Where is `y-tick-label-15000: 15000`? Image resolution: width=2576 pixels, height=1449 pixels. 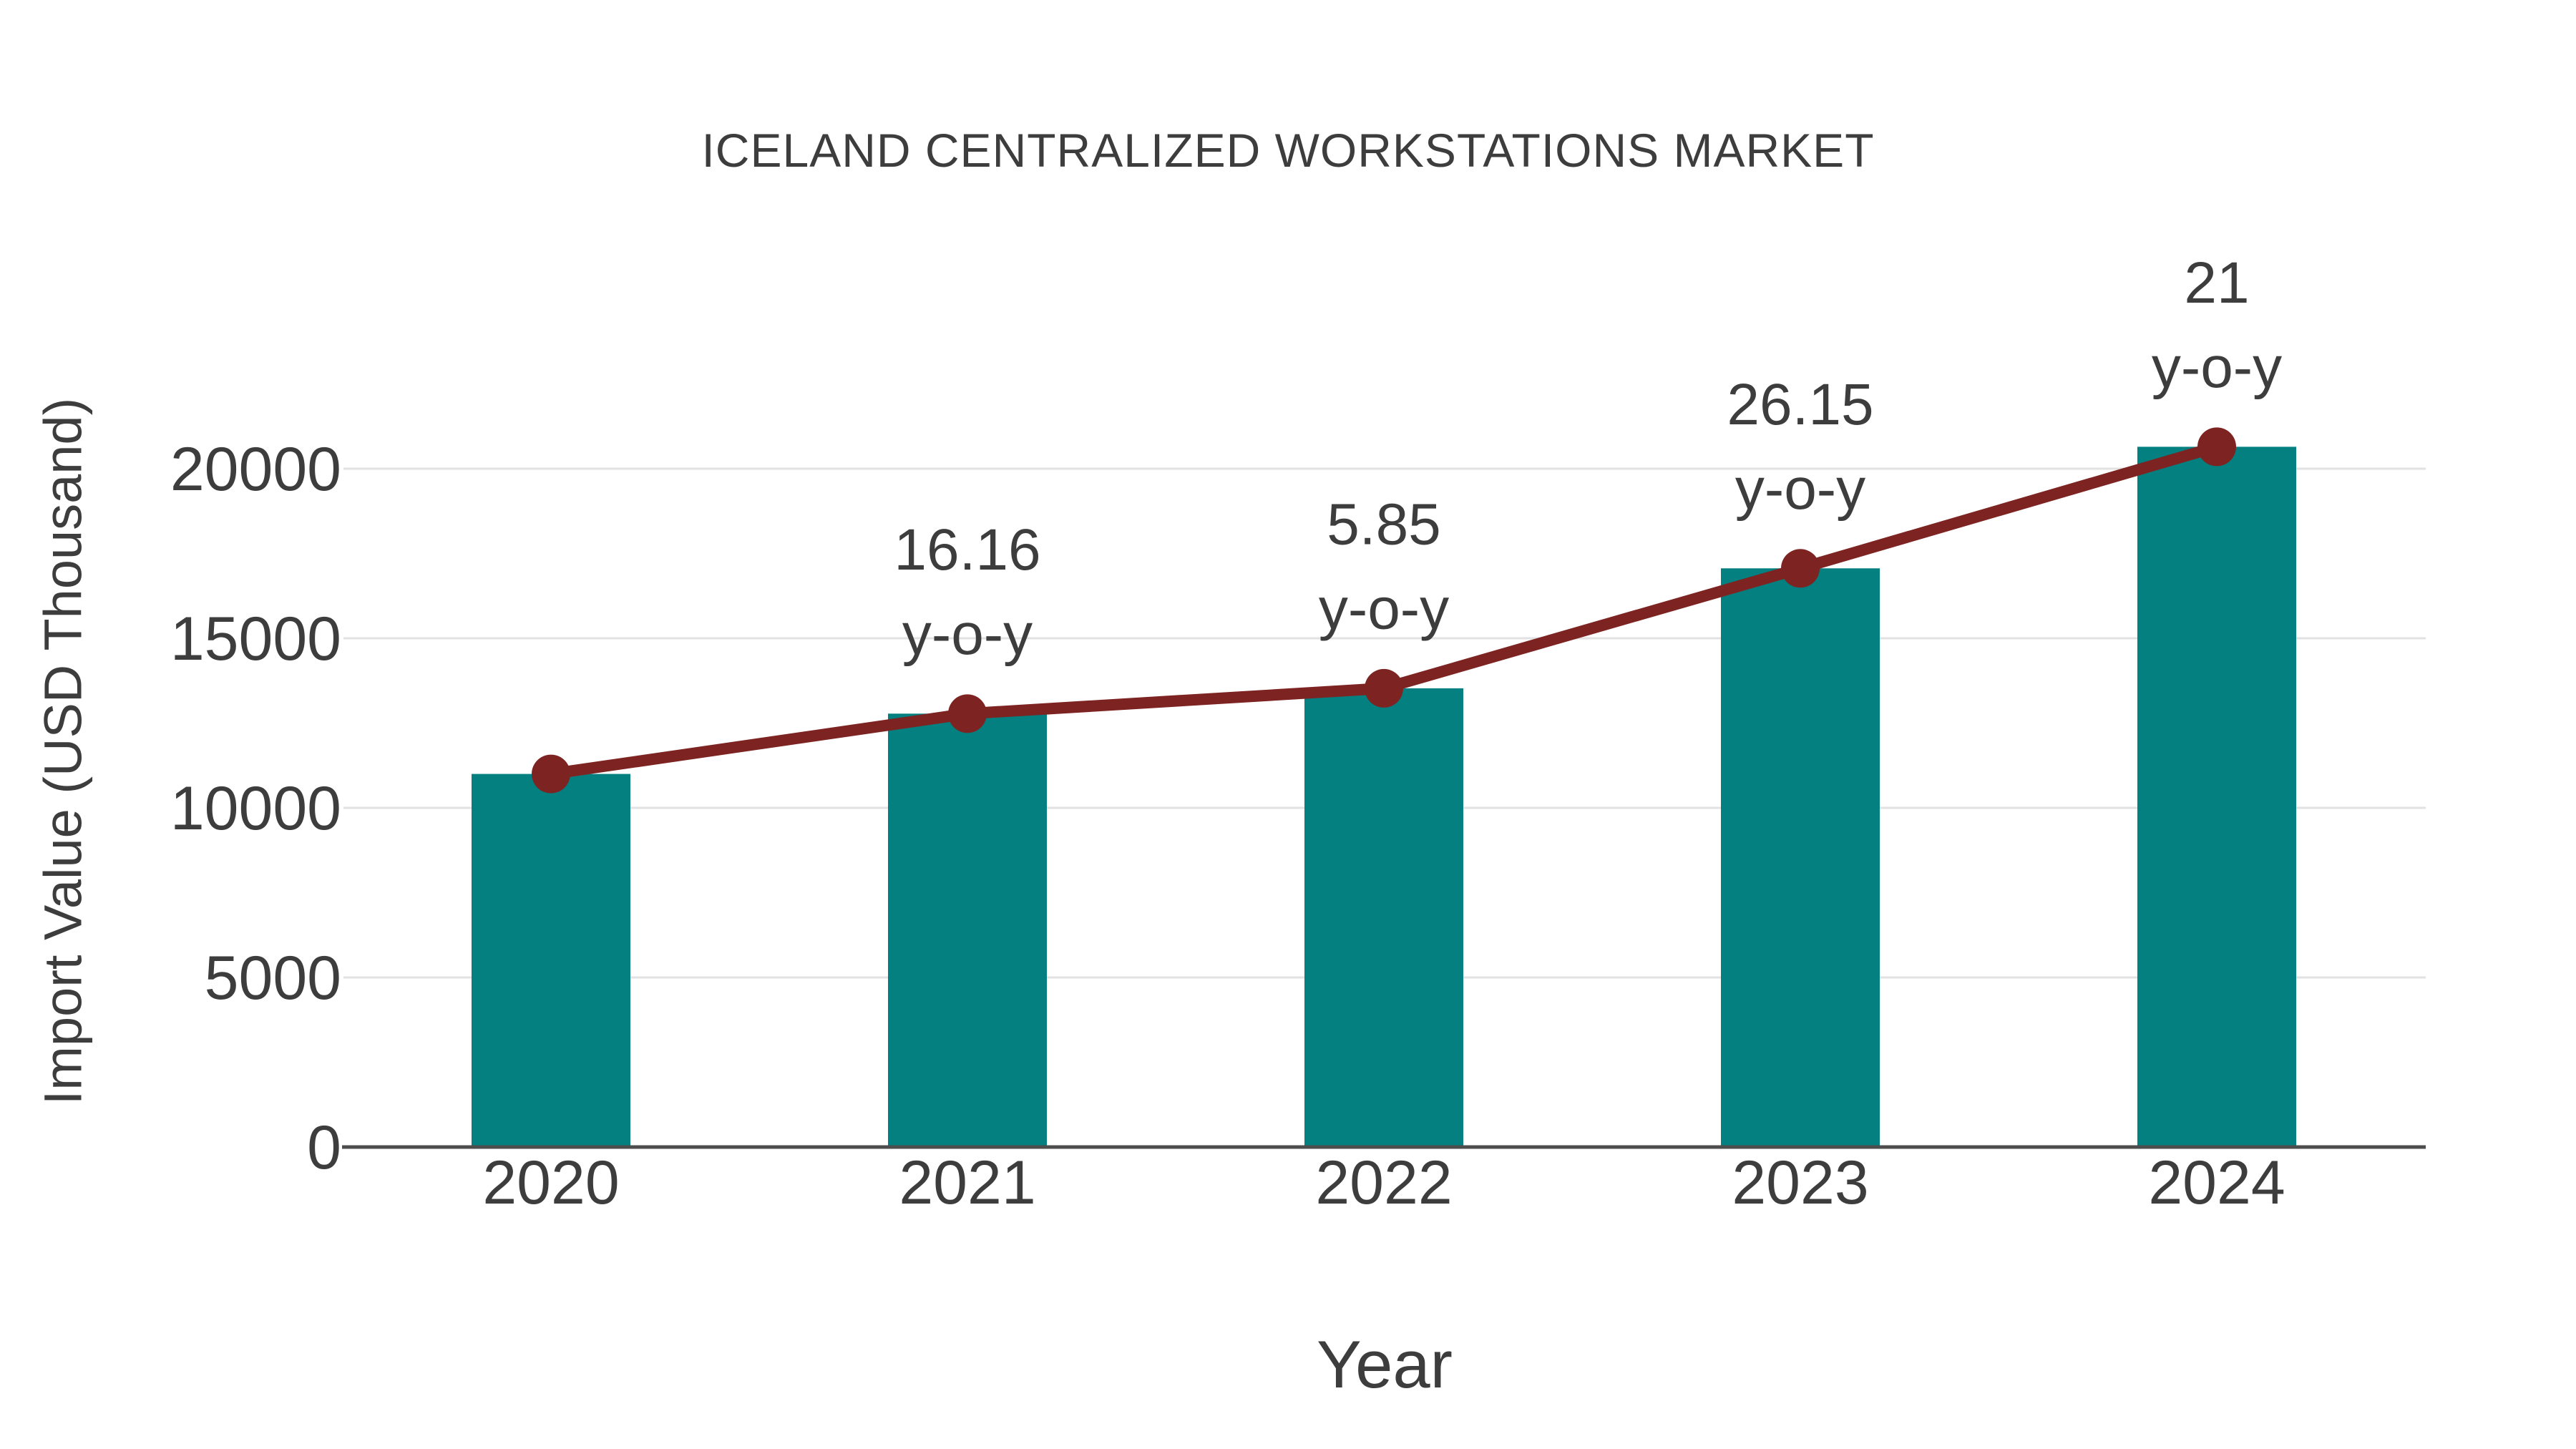
y-tick-label-15000: 15000 is located at coordinates (255, 639).